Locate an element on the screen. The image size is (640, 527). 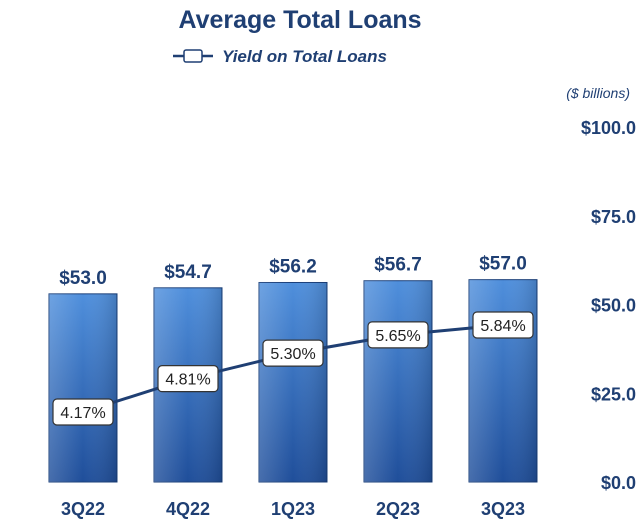
yield-value-label: 4.81% is located at coordinates (187, 380).